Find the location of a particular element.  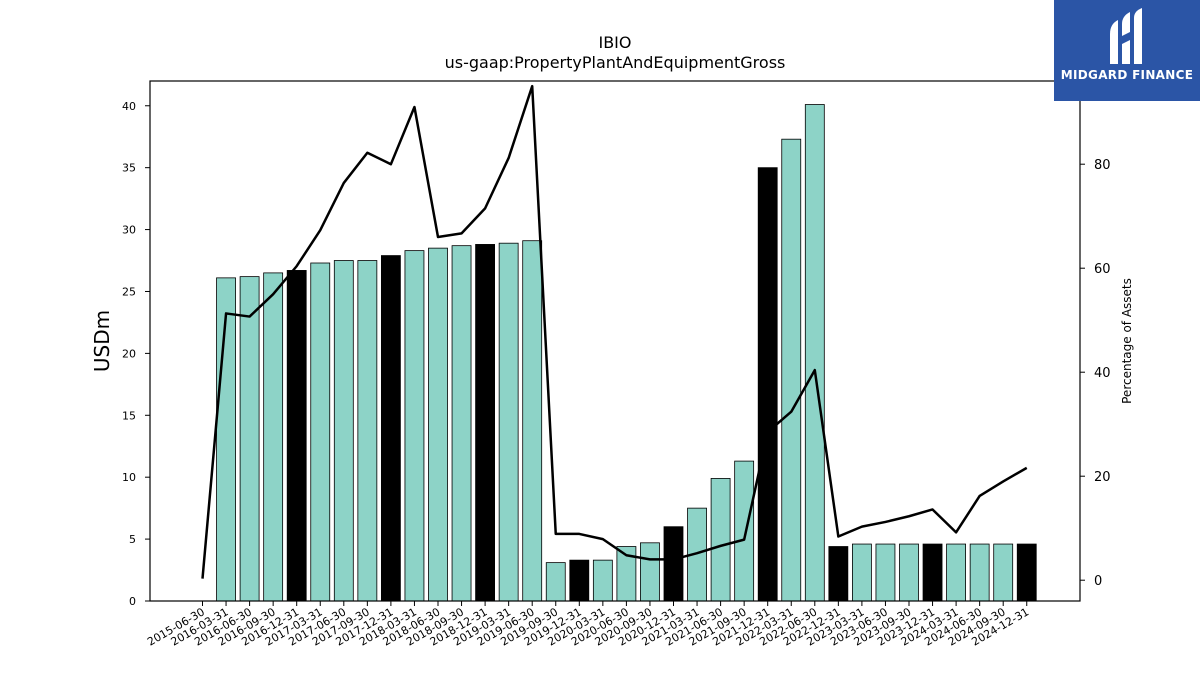

y-tick-label: 35 is located at coordinates (129, 168).